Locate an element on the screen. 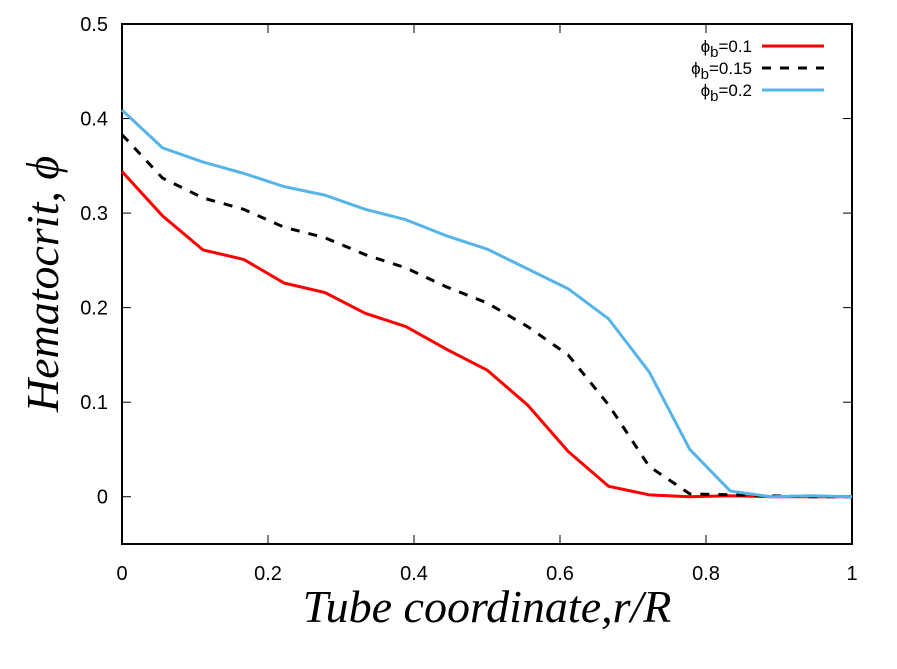  y-tick-label: 0.1 is located at coordinates (94, 403).